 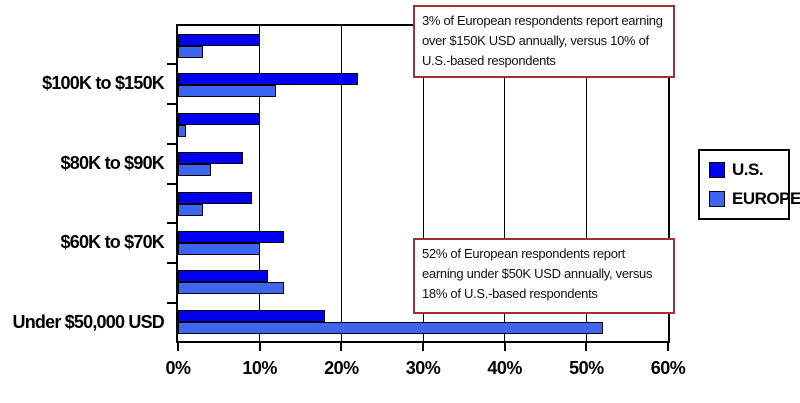 I want to click on bar-europe-row4, so click(x=194, y=170).